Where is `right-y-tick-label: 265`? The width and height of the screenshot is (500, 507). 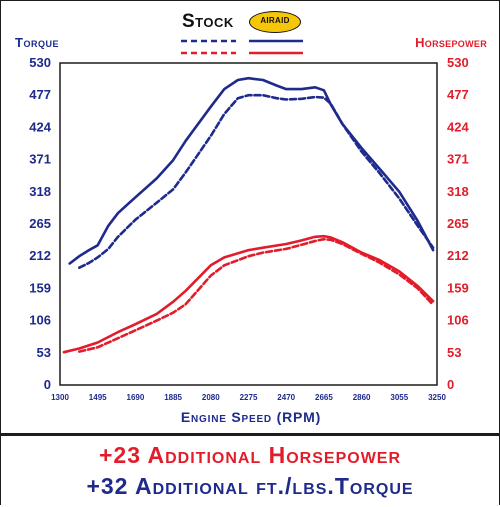
right-y-tick-label: 265 is located at coordinates (458, 223).